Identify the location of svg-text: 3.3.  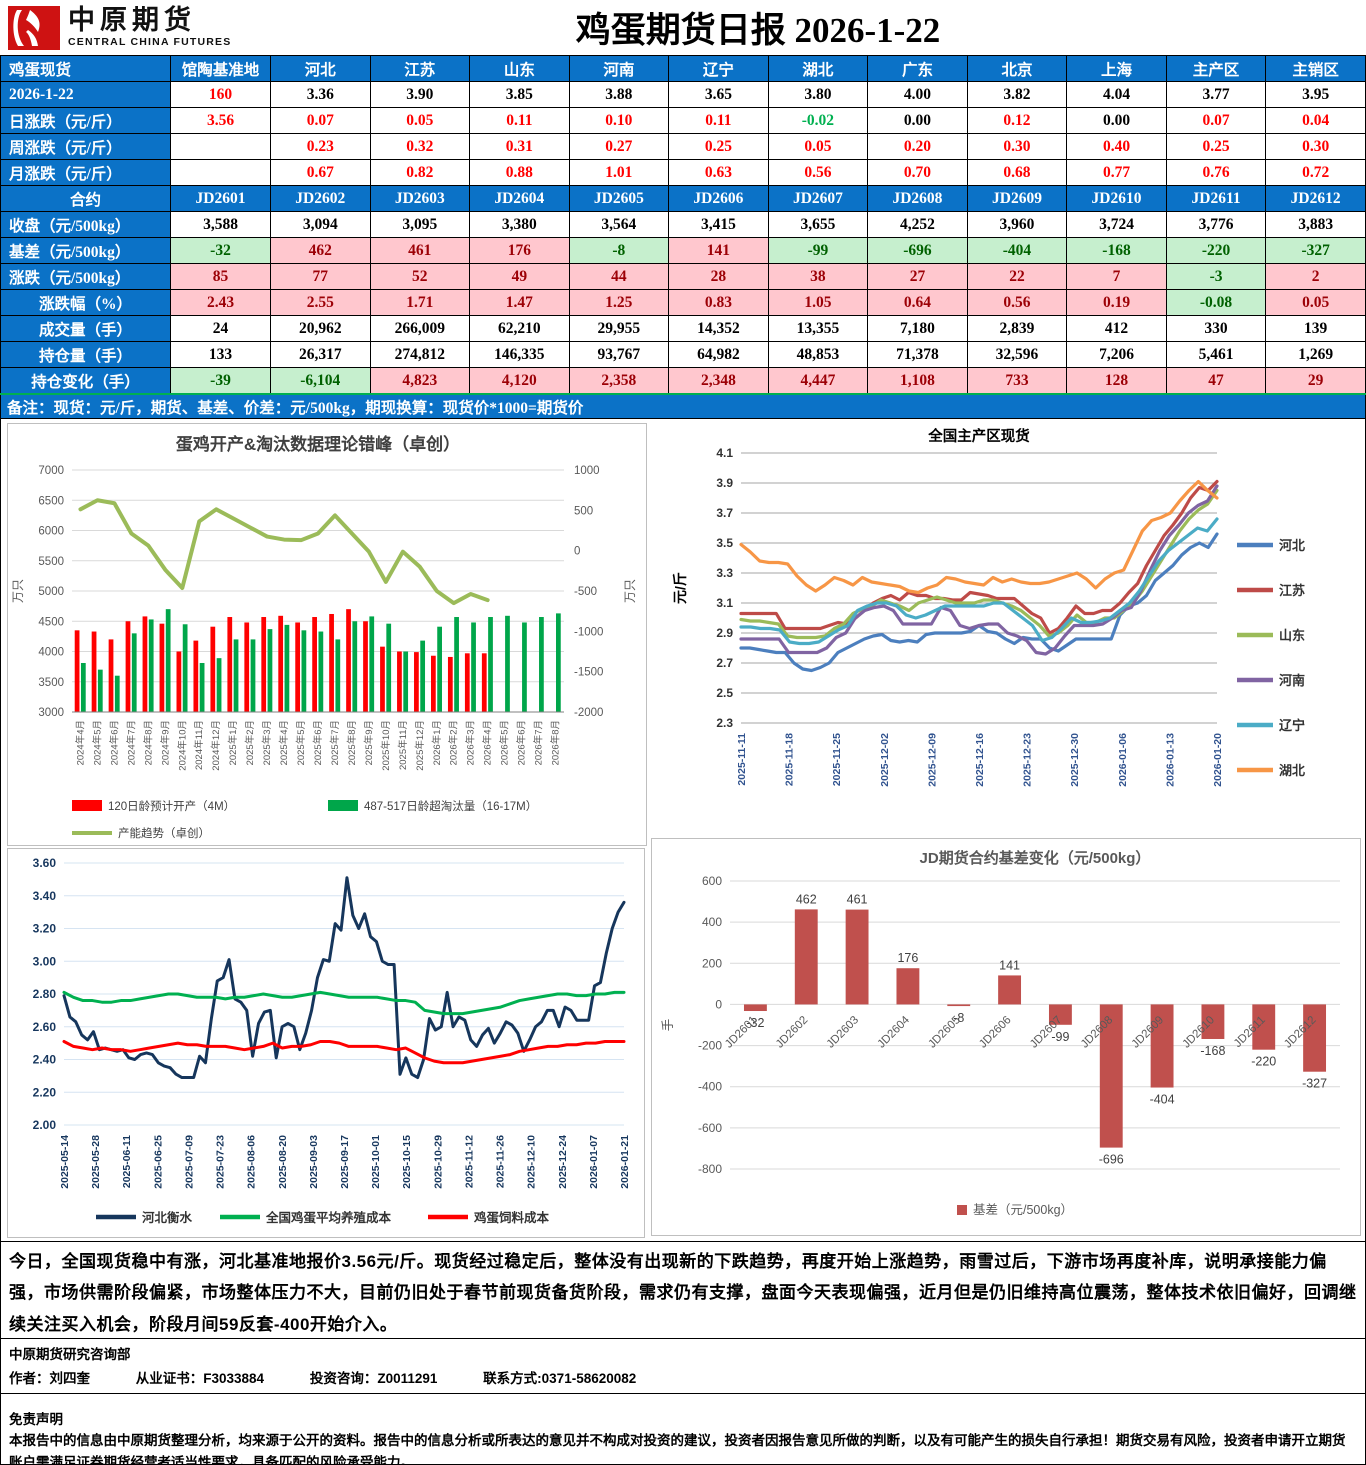
(724, 573).